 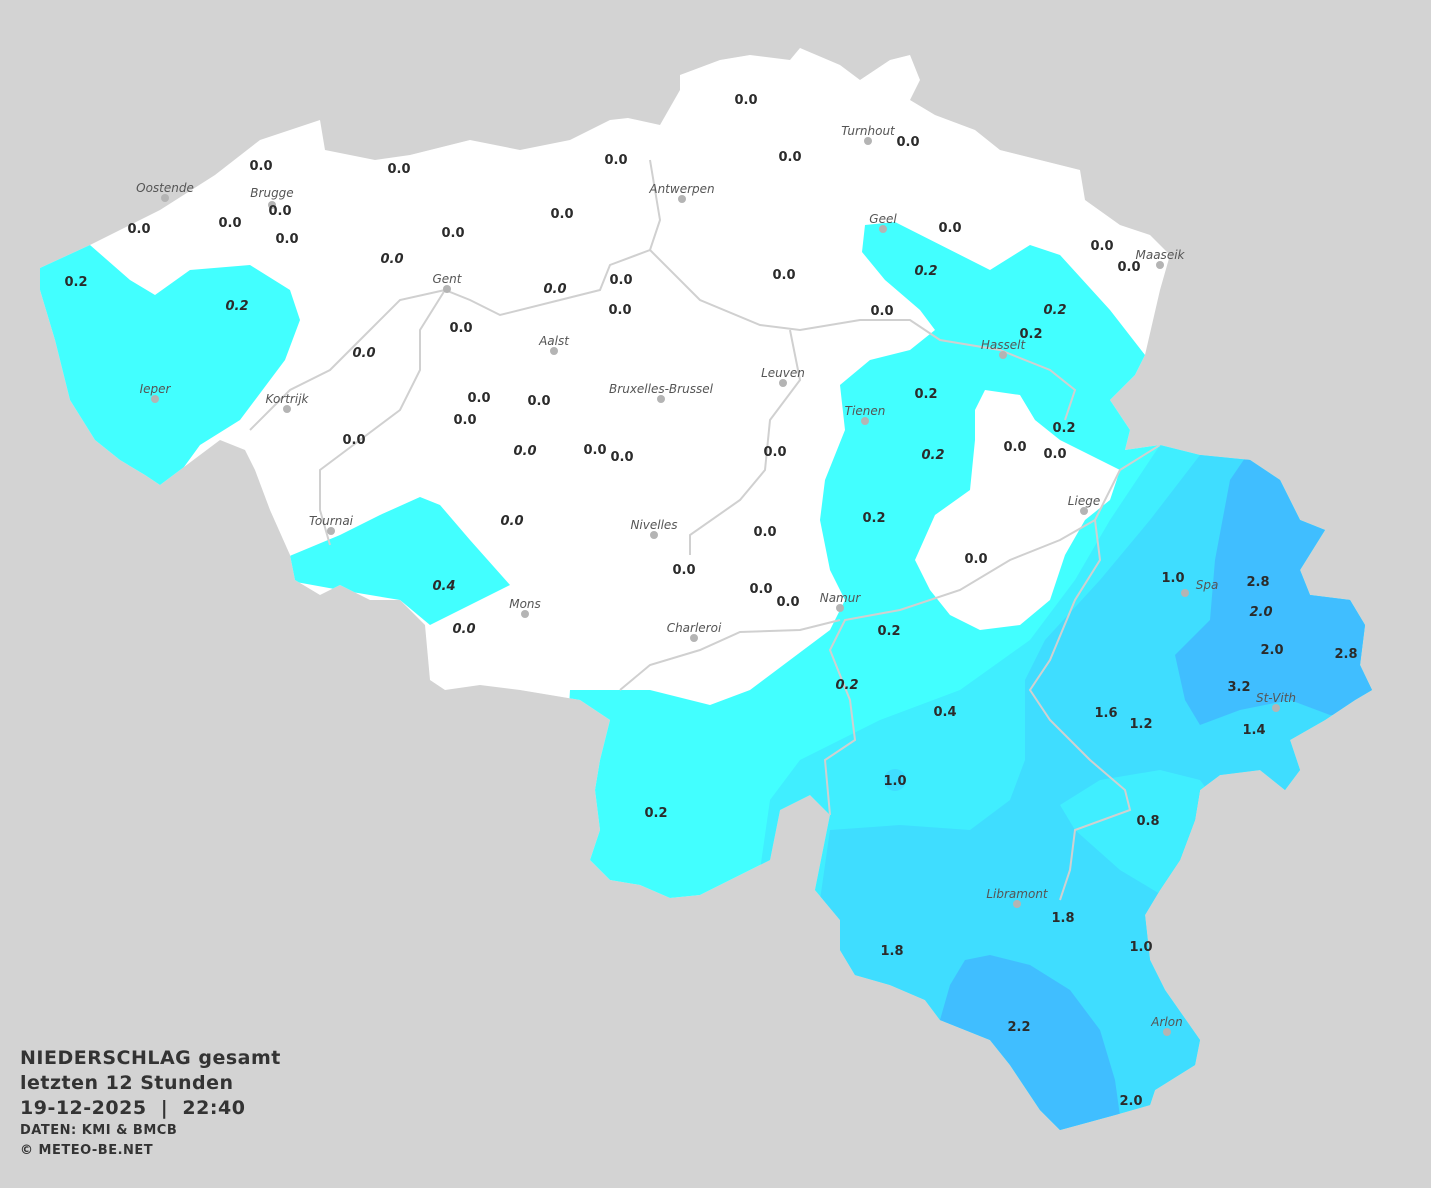 What do you see at coordinates (745, 442) in the screenshot?
I see `river-dijle` at bounding box center [745, 442].